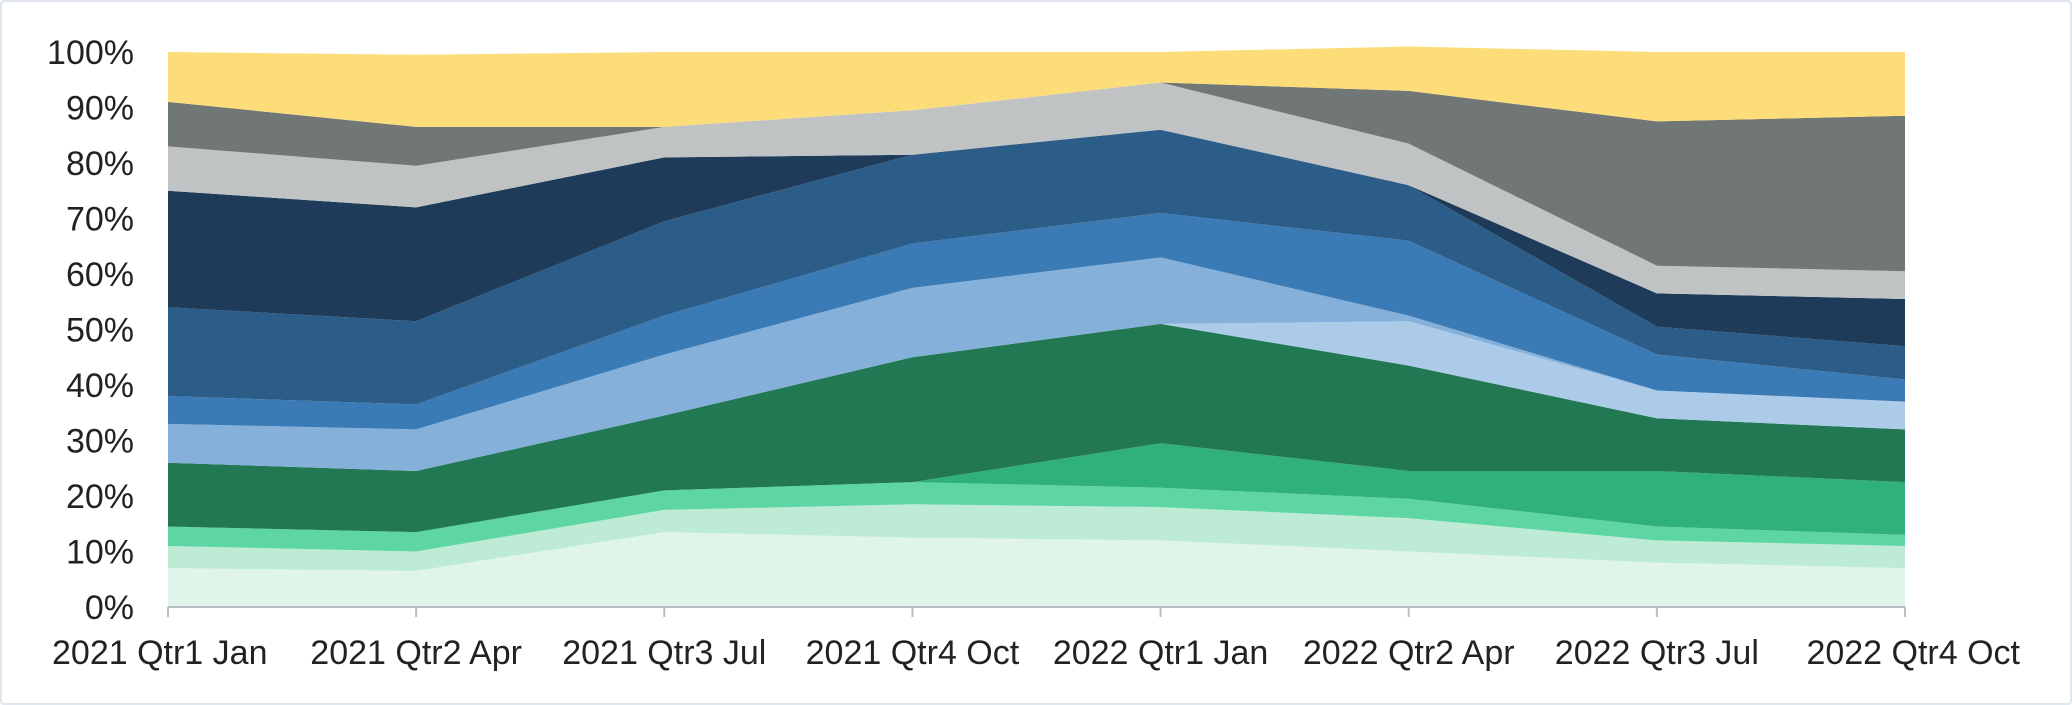  I want to click on y-tick-label: 90%, so click(100, 109).